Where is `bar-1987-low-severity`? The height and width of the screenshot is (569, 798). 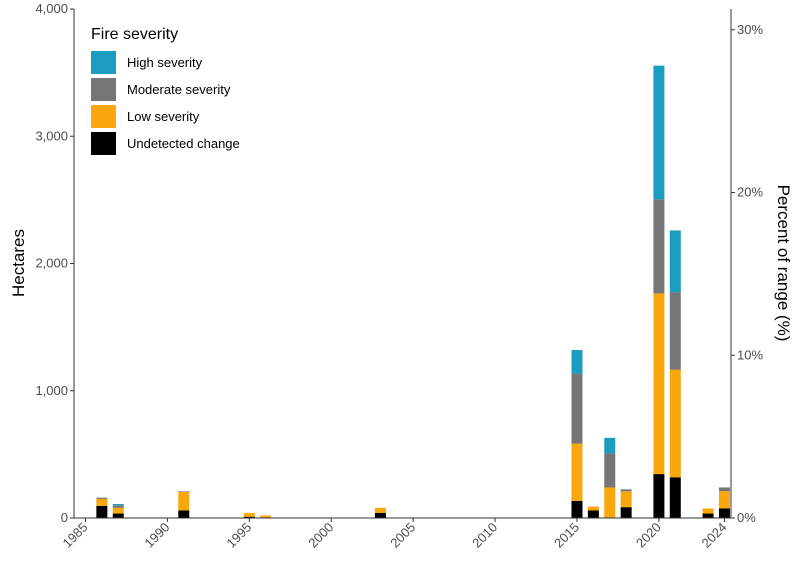
bar-1987-low-severity is located at coordinates (118, 510).